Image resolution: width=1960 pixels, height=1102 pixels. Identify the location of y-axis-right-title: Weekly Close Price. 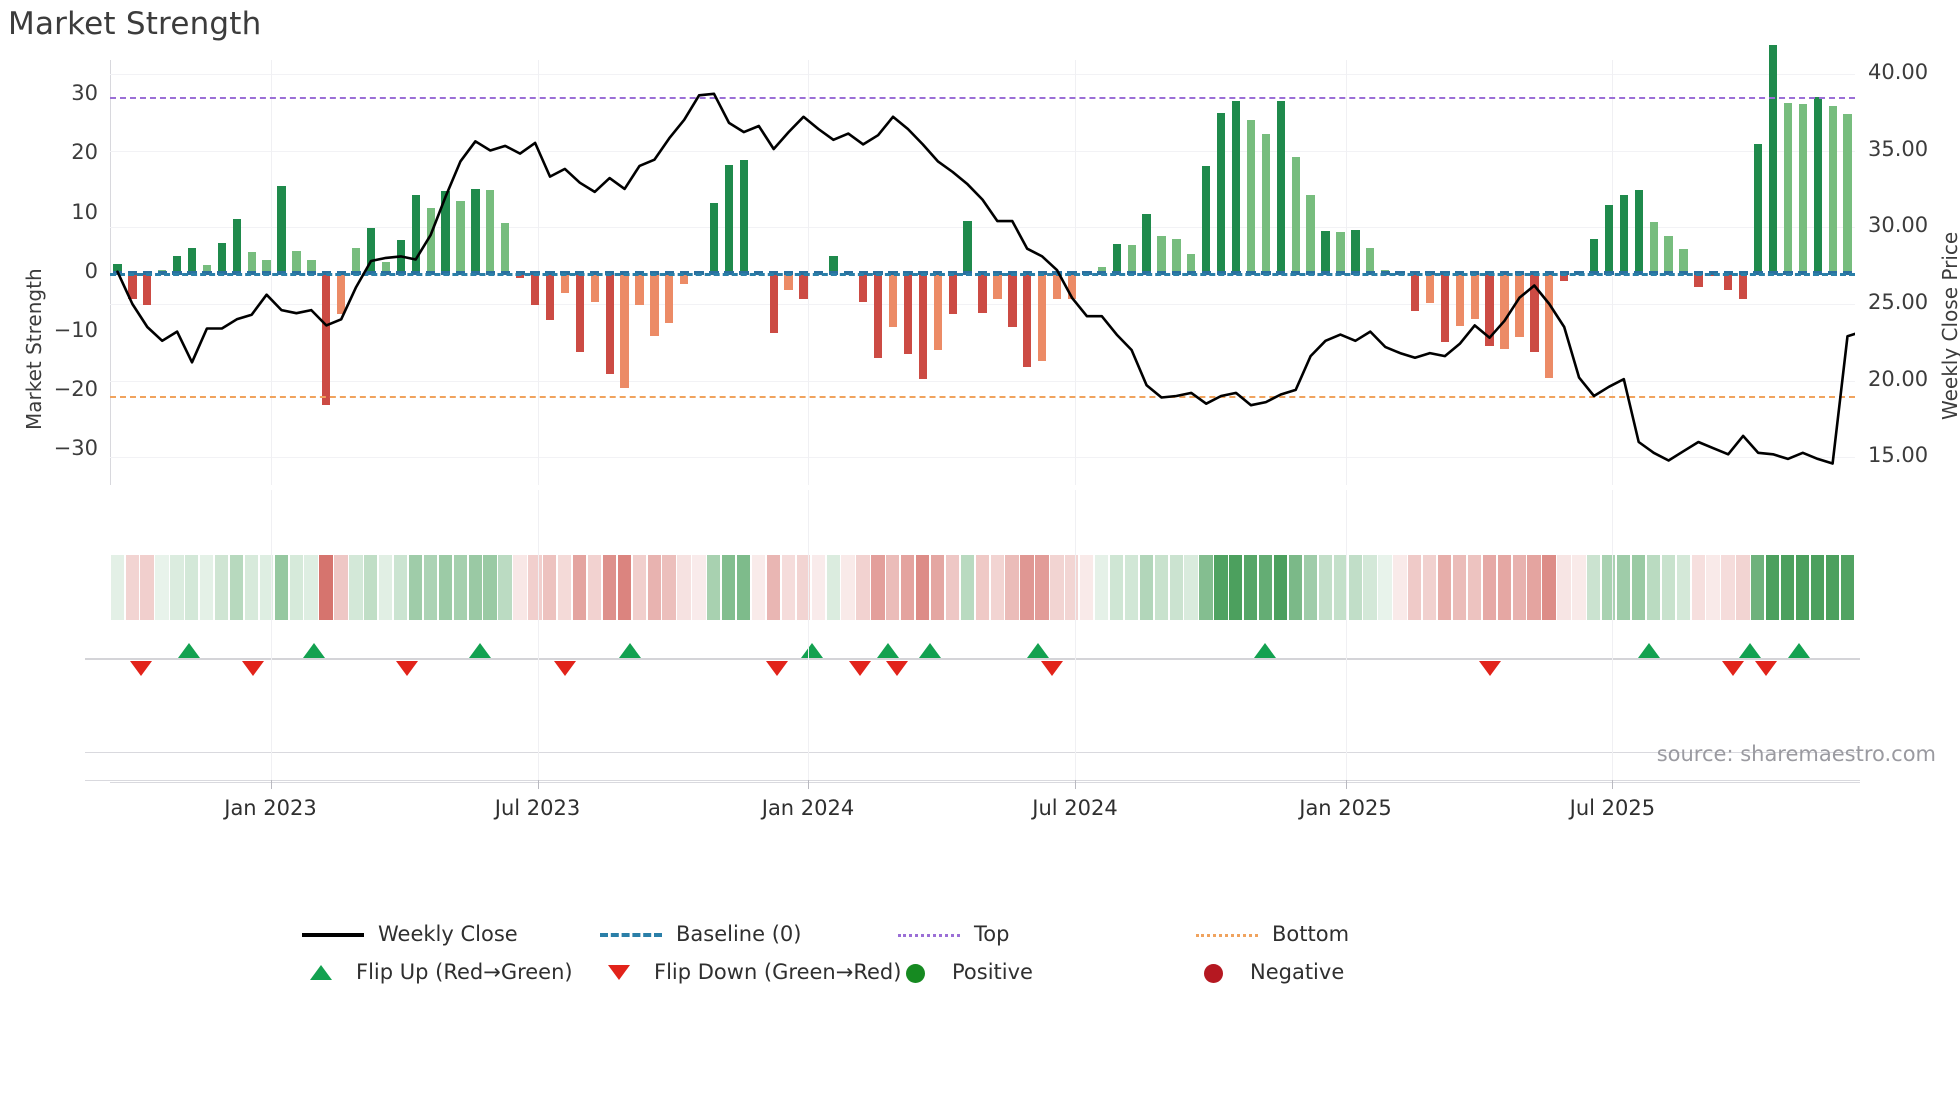
(1949, 325).